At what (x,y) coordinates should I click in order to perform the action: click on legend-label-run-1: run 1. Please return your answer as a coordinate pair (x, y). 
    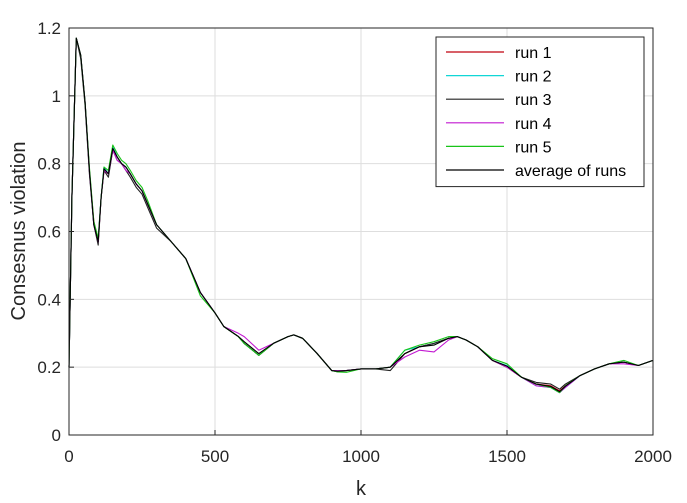
    Looking at the image, I should click on (533, 53).